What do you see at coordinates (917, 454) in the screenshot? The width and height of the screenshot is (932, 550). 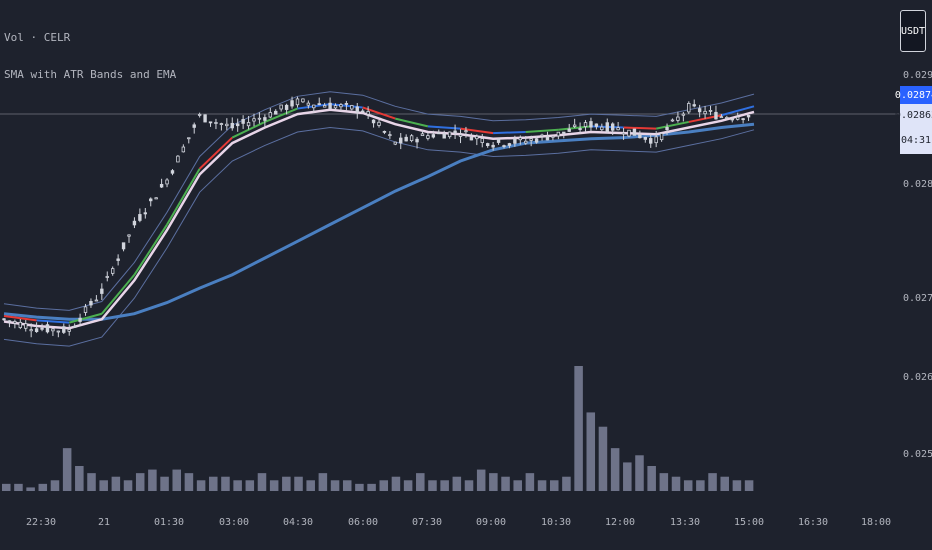 I see `y-tick-label: 0.02580` at bounding box center [917, 454].